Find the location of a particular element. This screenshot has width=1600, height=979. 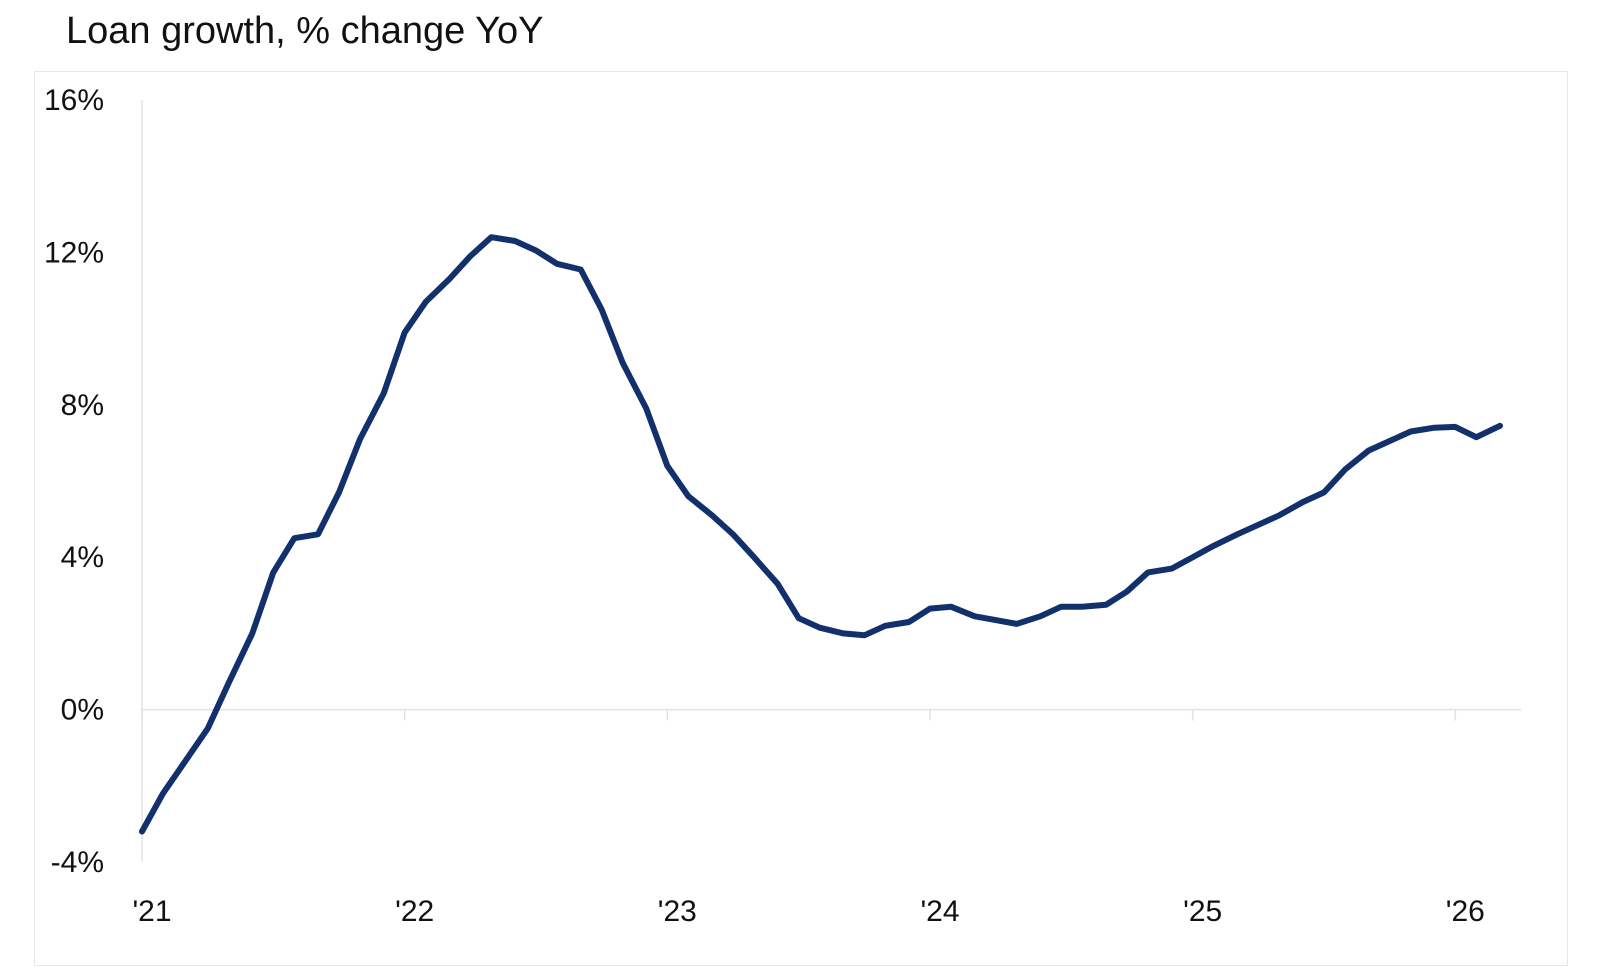

x-tick-label: '24 is located at coordinates (939, 911).